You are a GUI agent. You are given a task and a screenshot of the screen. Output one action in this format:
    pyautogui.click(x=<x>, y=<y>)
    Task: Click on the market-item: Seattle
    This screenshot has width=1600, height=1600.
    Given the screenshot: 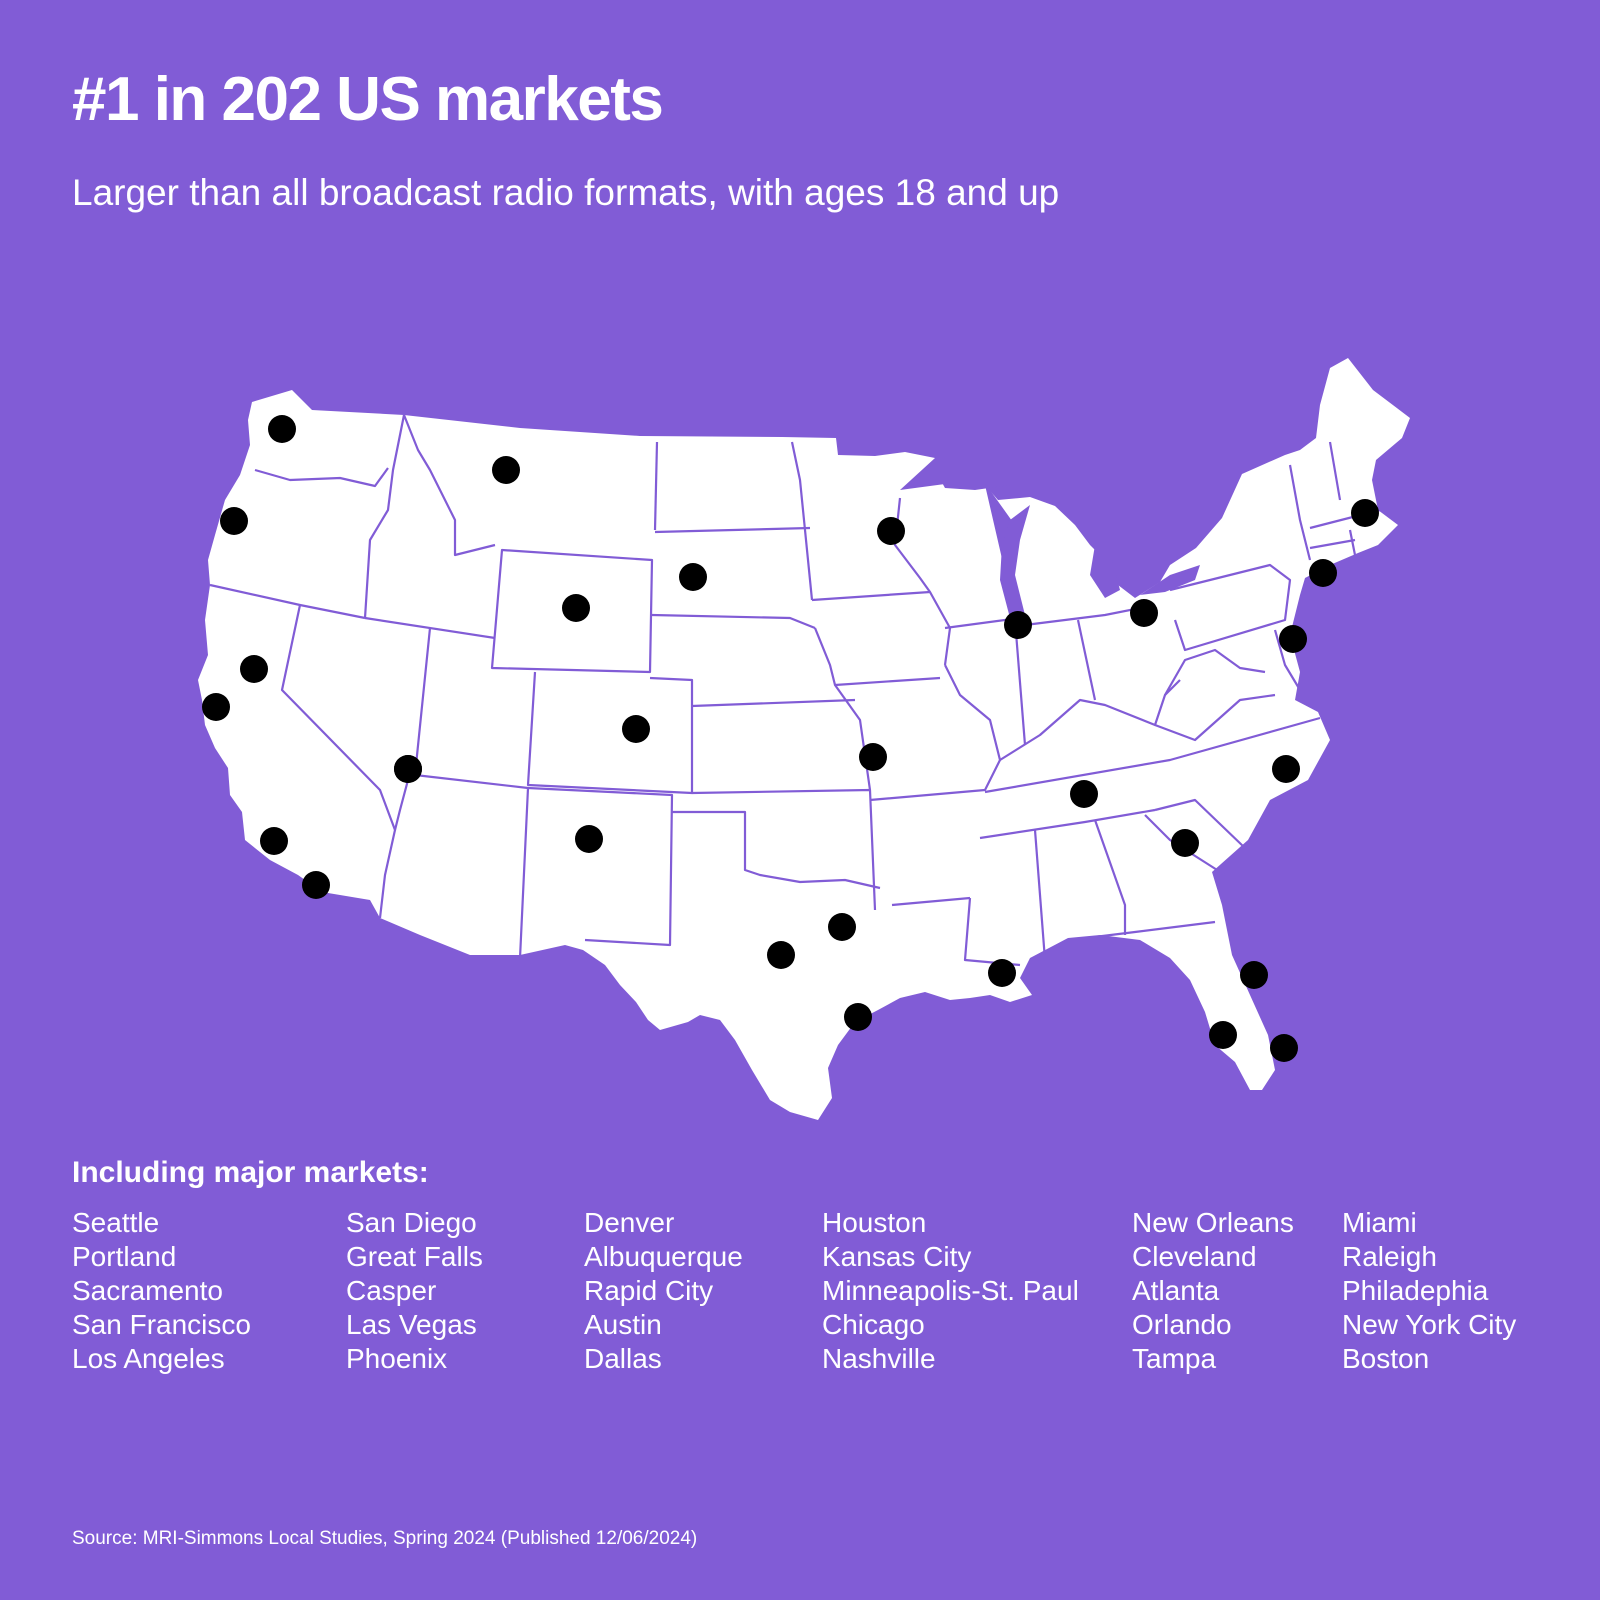 What is the action you would take?
    pyautogui.click(x=116, y=1222)
    